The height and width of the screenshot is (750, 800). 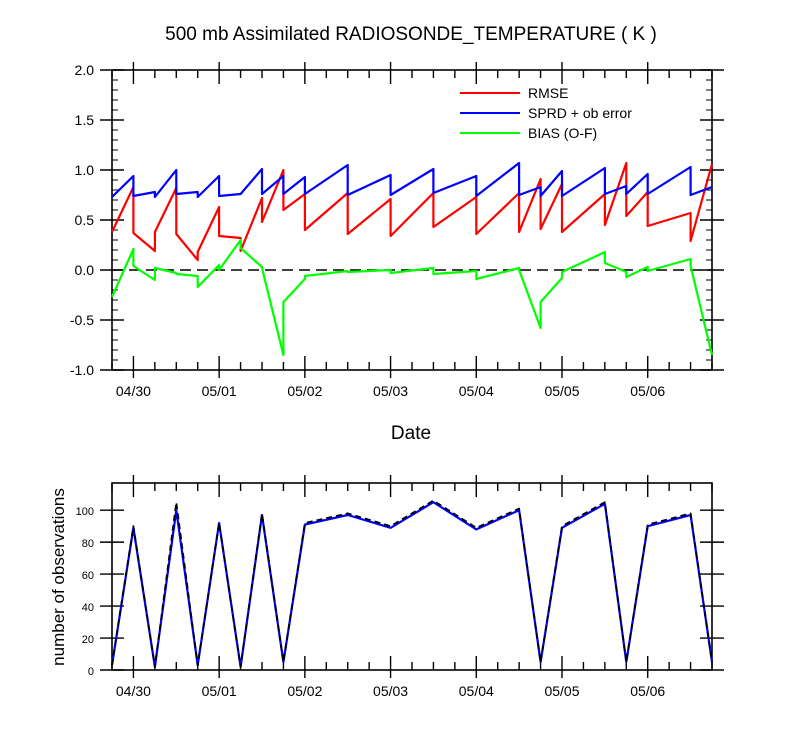 I want to click on top-x-tick-label: 04/30, so click(x=133, y=391).